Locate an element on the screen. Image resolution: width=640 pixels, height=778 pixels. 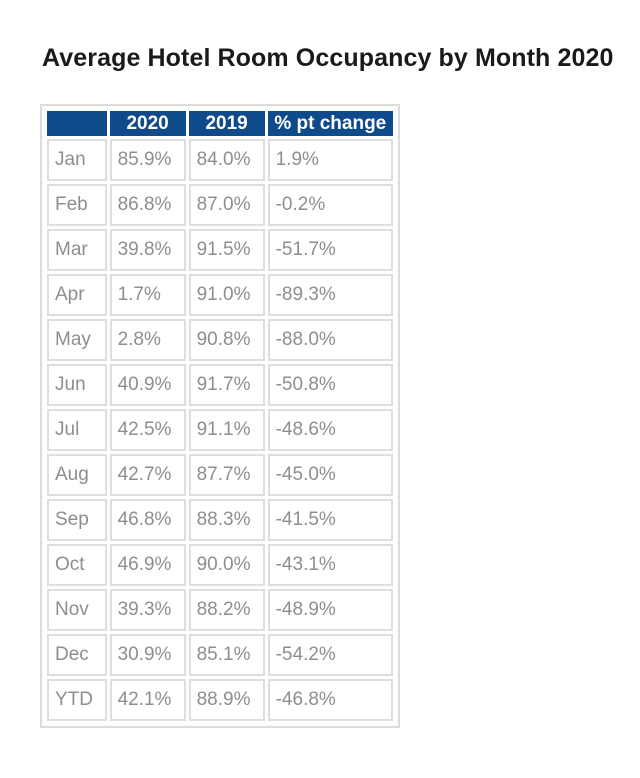
header-pt-change: % pt change is located at coordinates (330, 123).